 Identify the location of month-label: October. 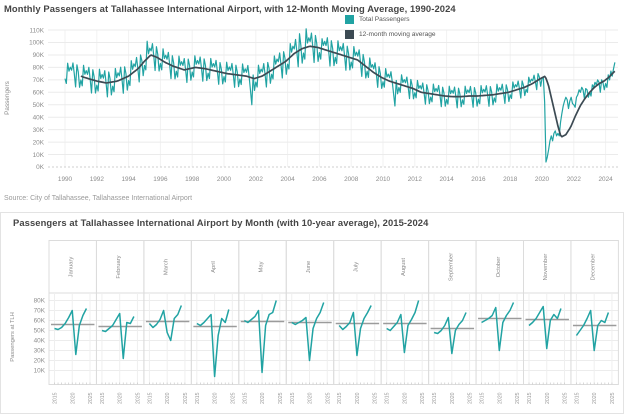
(499, 267).